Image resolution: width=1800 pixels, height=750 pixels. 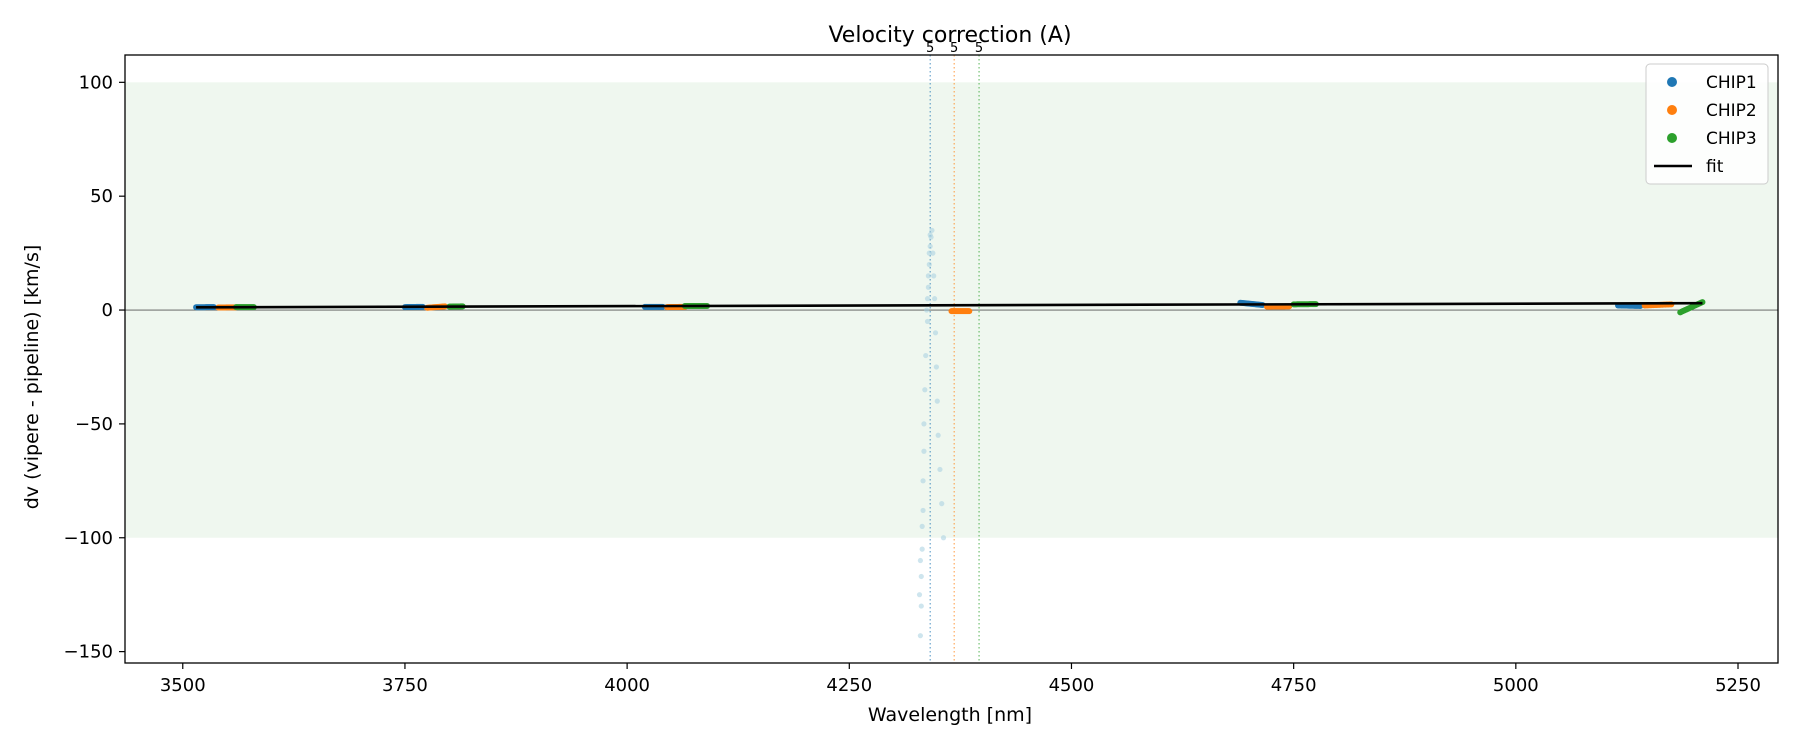 I want to click on chart-title: Velocity correction (A), so click(x=949, y=35).